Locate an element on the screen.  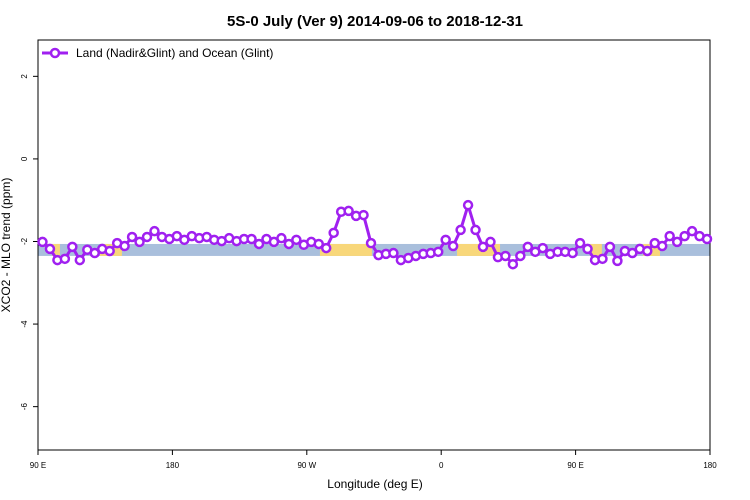
y-tick-label: -4 is located at coordinates (24, 324).